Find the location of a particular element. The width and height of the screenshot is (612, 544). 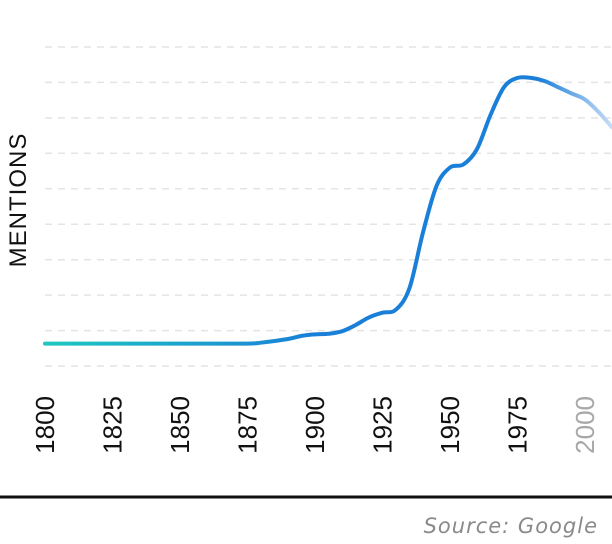

x-tick-label: 1825 is located at coordinates (113, 425).